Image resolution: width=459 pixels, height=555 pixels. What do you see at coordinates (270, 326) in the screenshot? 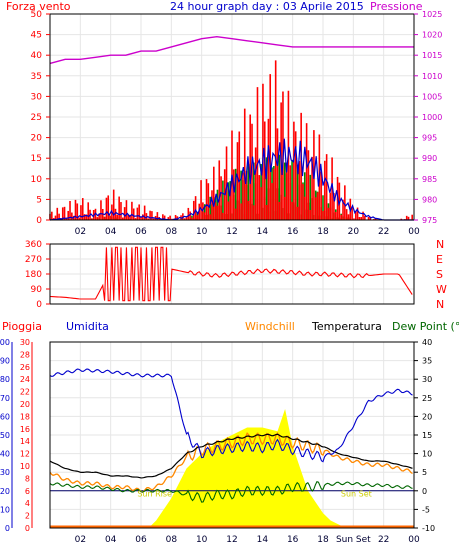
I see `windchill-label: Windchill` at bounding box center [270, 326].